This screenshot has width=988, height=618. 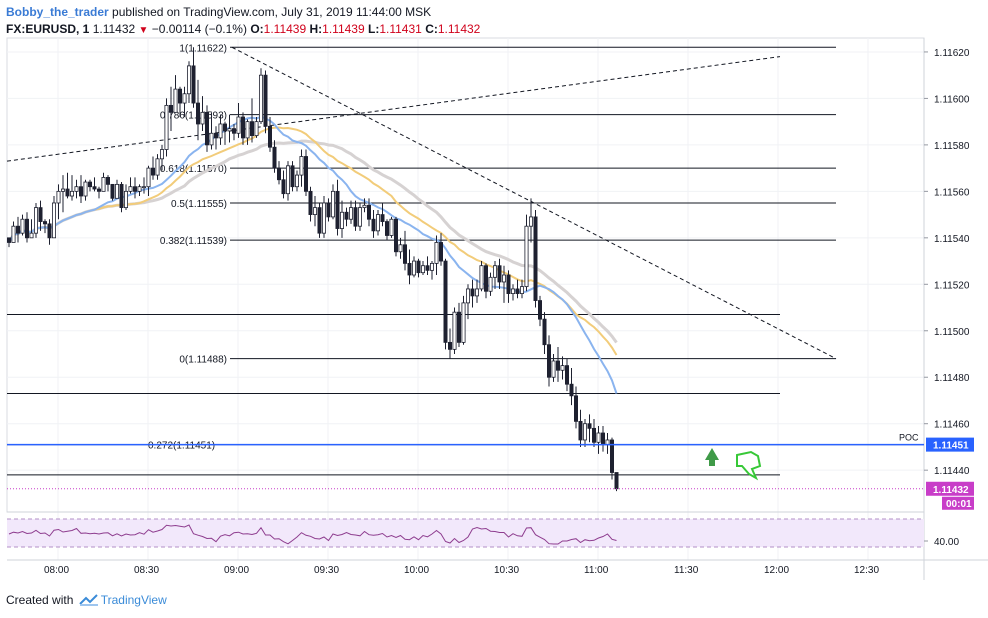 I want to click on time-axis-label: 11:00, so click(x=596, y=570).